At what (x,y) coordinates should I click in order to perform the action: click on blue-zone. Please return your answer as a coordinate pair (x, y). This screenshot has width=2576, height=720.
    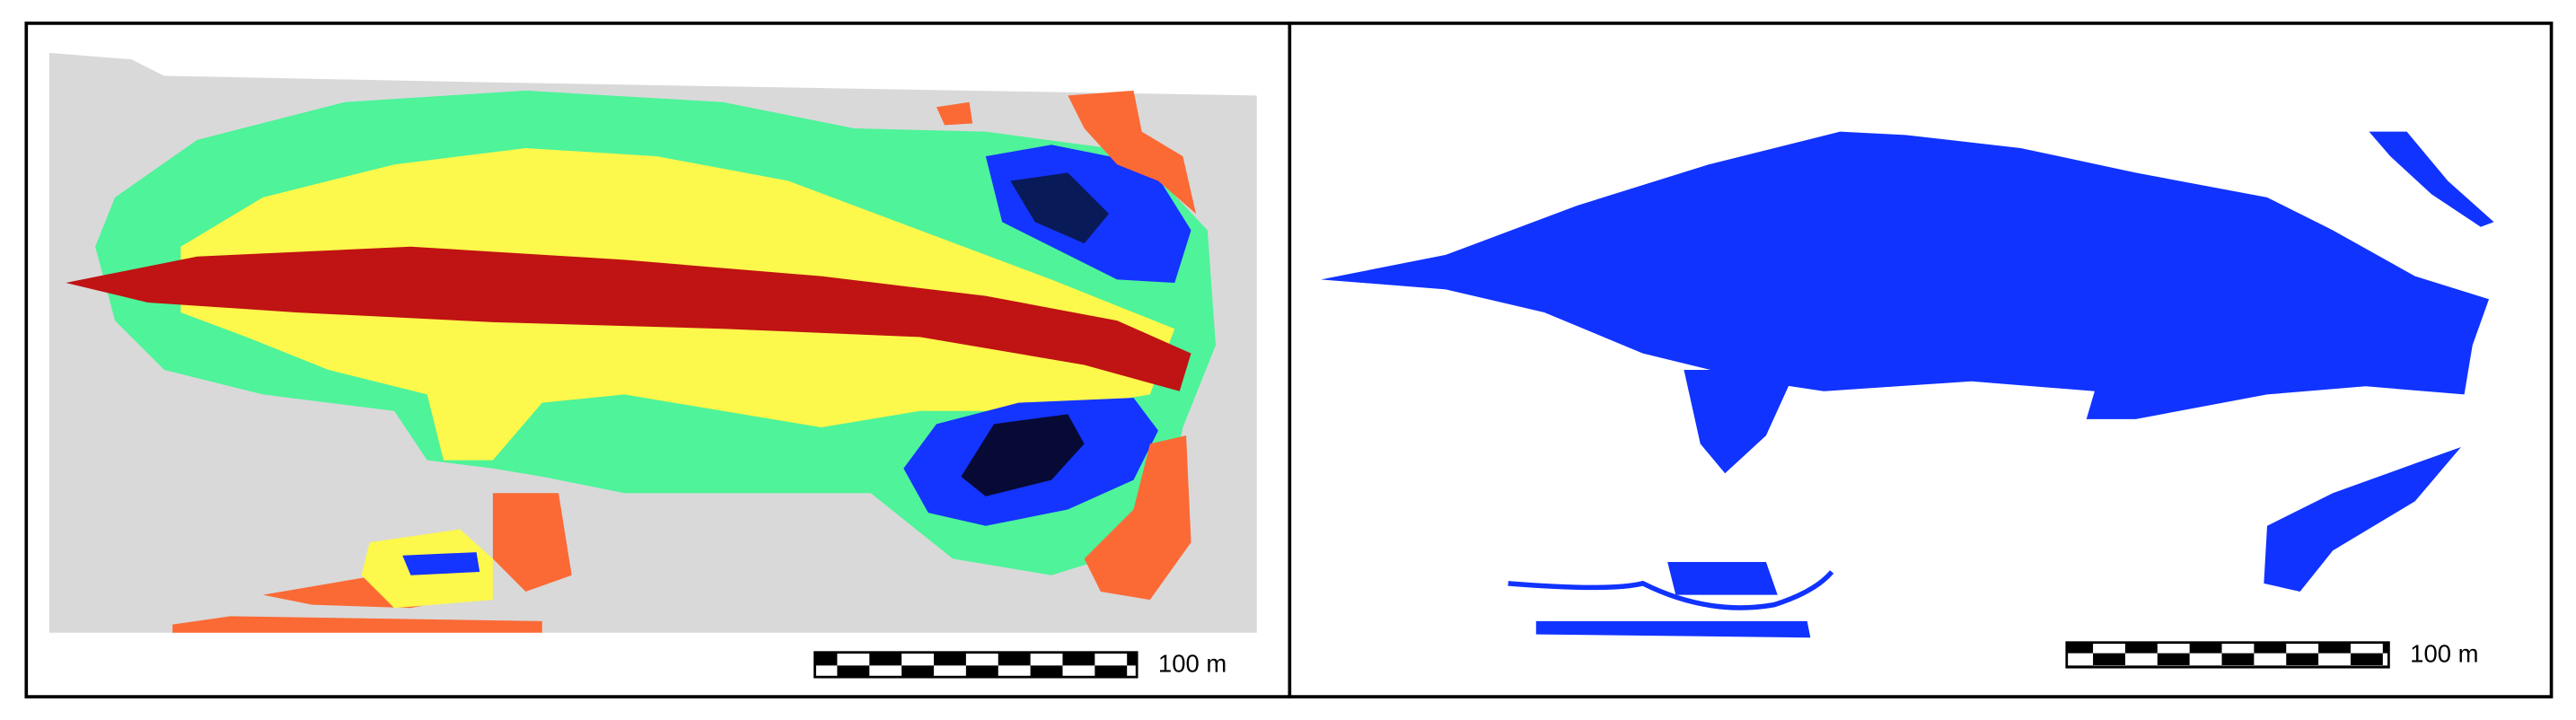
    Looking at the image, I should click on (441, 564).